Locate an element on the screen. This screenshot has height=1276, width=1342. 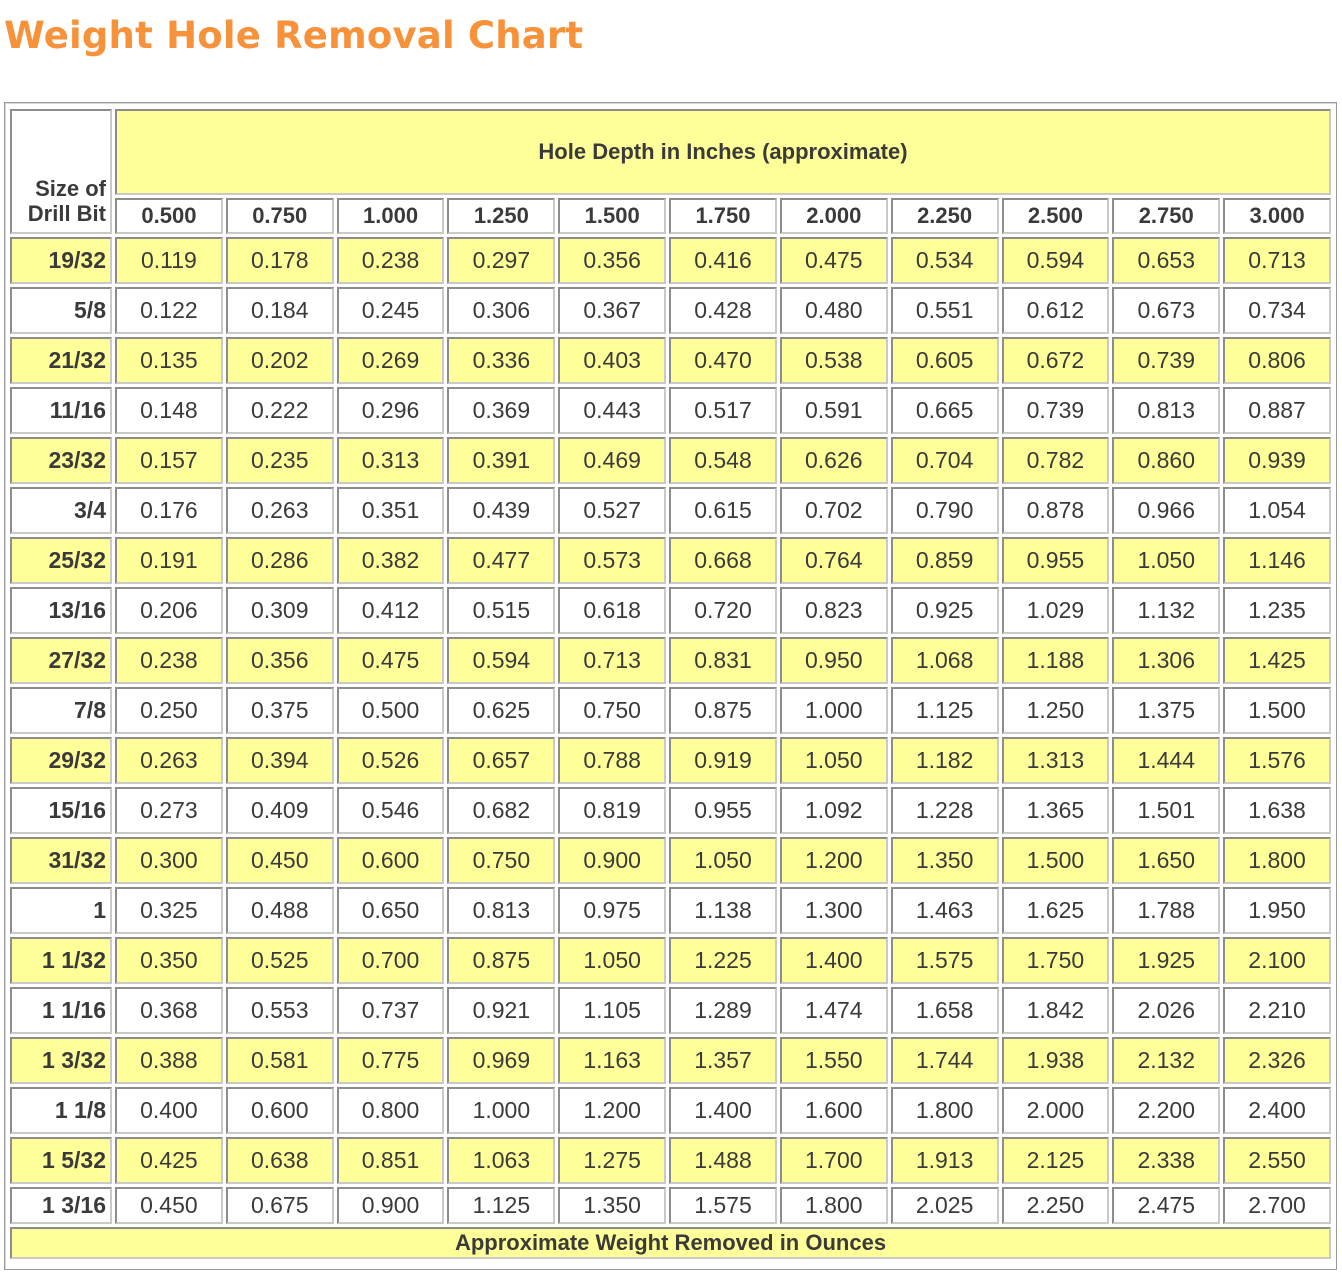
weight-cell: 2.338 is located at coordinates (1166, 1160).